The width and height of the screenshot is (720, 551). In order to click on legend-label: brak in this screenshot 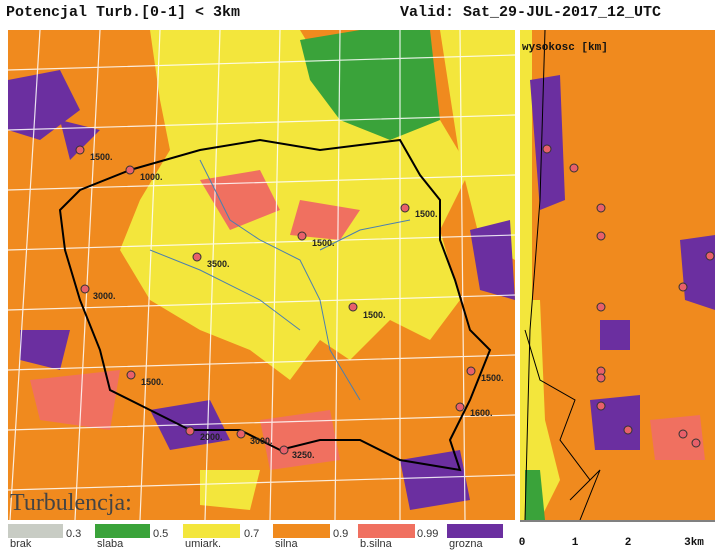, I will do `click(21, 544)`.